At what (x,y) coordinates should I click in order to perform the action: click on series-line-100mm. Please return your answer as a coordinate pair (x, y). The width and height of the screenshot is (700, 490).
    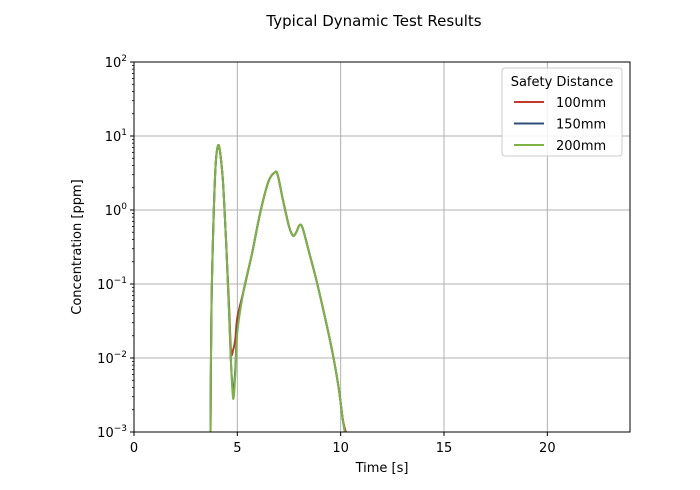
    Looking at the image, I should click on (278, 287).